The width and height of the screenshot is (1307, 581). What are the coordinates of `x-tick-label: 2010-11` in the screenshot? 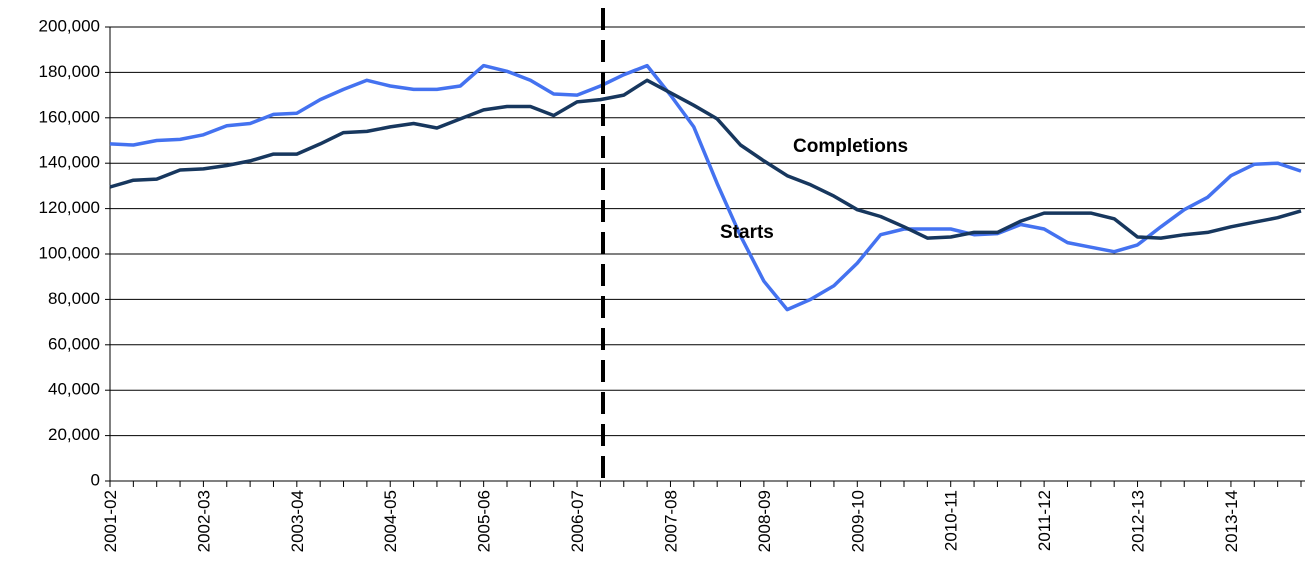 It's located at (951, 520).